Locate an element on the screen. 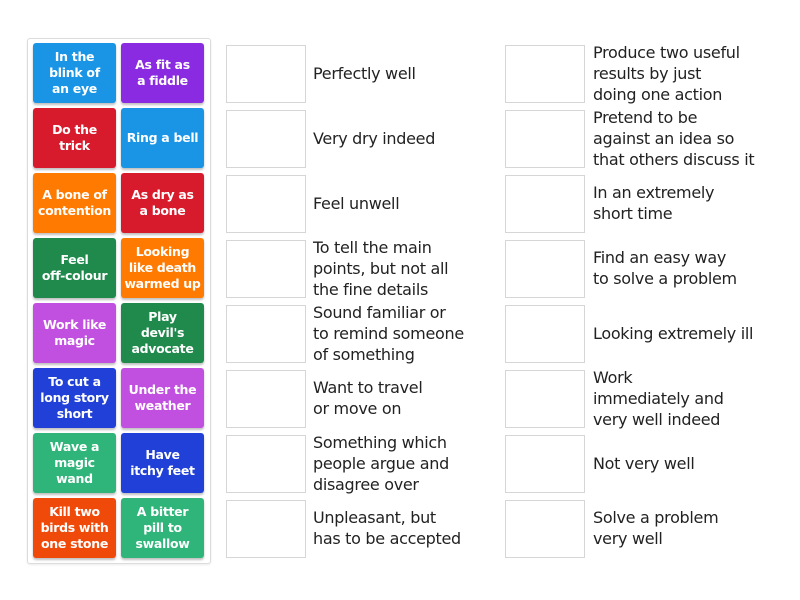 The image size is (800, 600). definition-text: Very dry indeed is located at coordinates (374, 138).